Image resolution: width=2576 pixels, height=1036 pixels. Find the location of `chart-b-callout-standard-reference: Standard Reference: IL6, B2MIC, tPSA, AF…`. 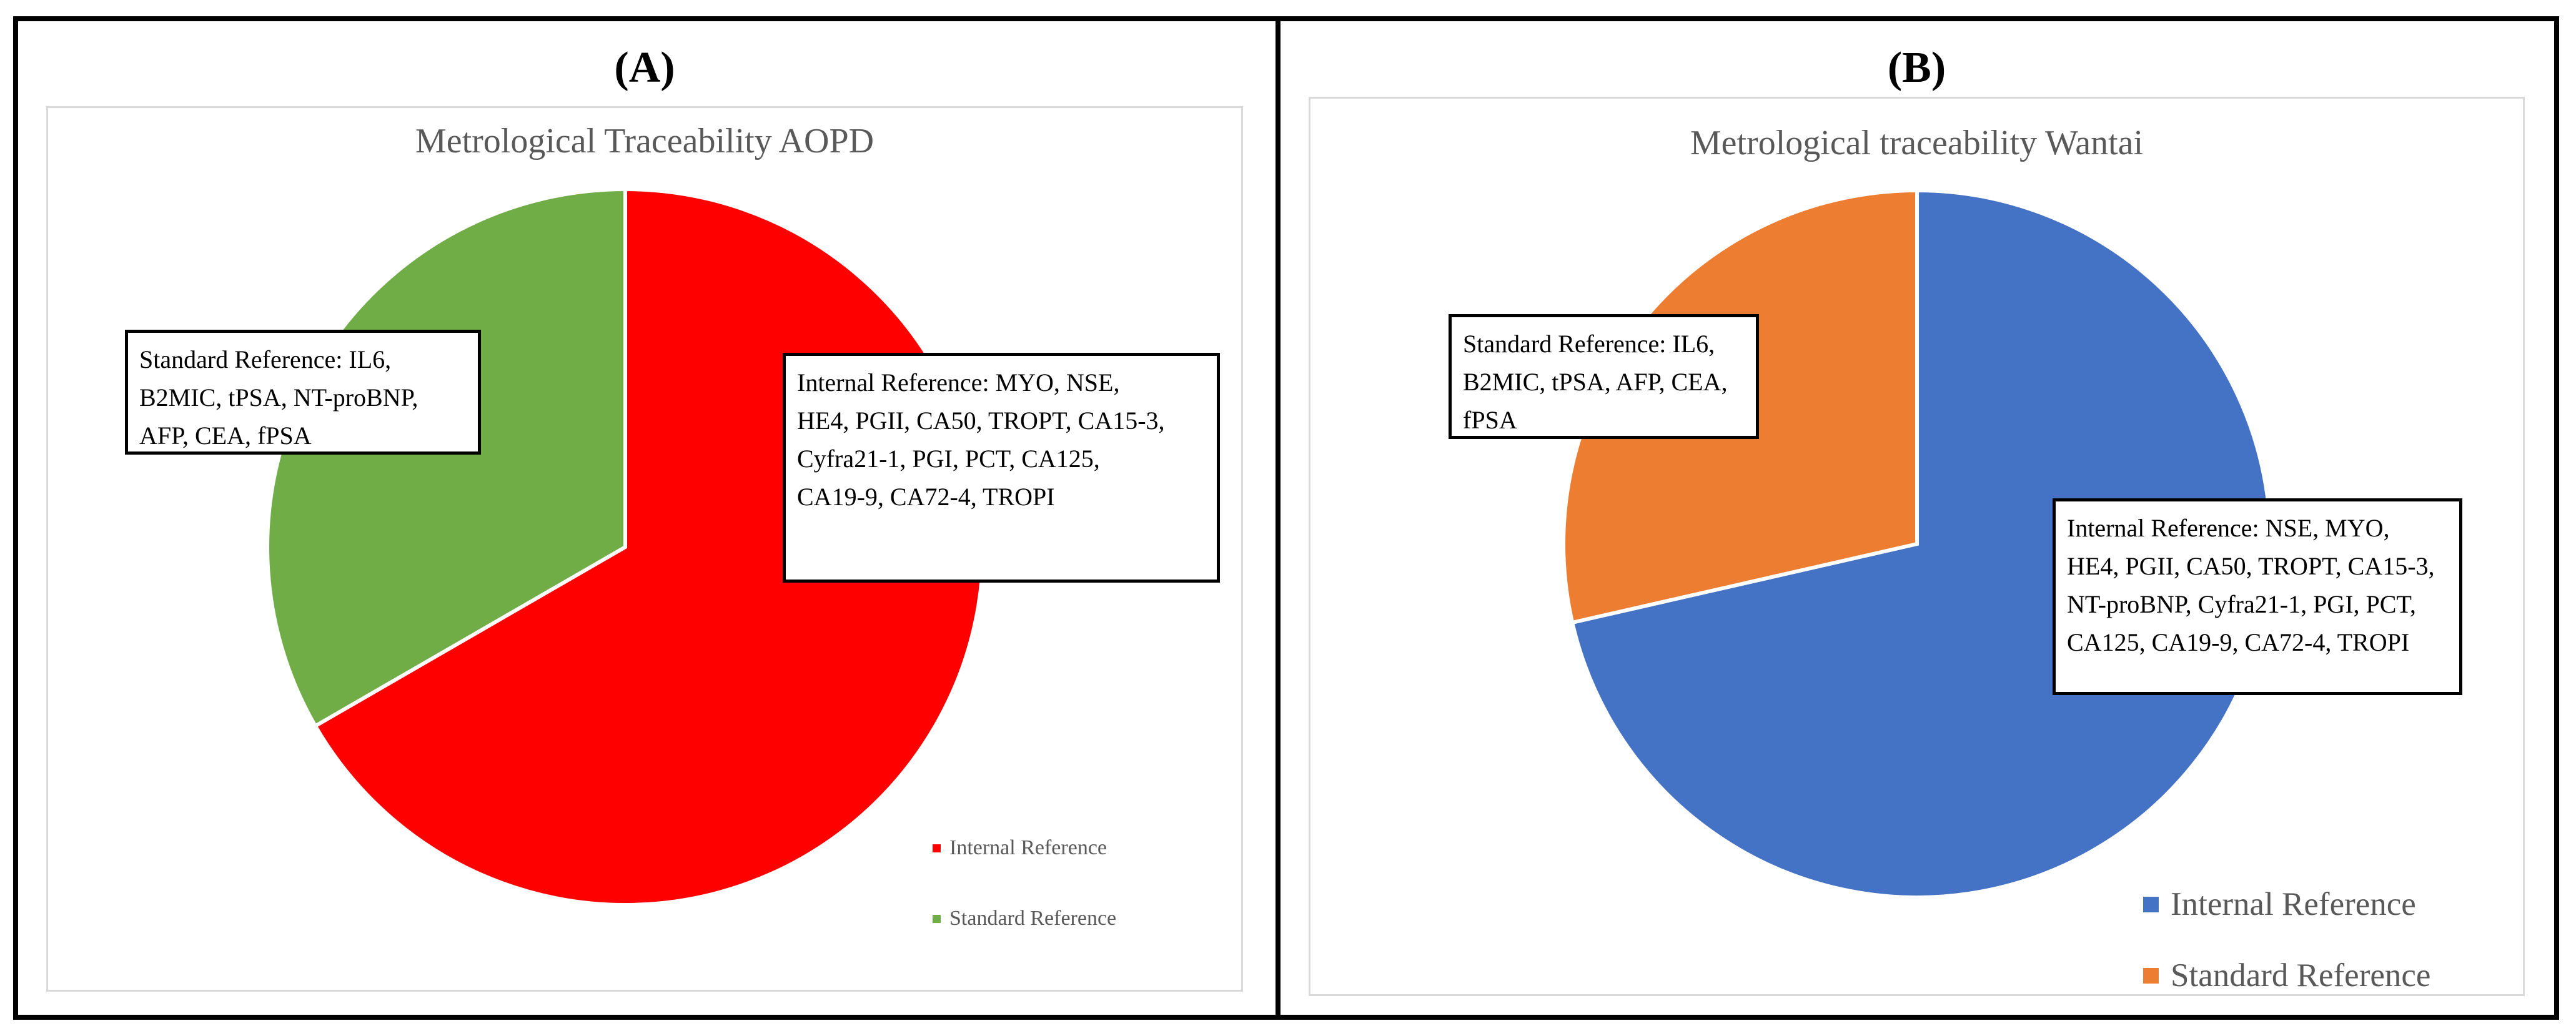

chart-b-callout-standard-reference: Standard Reference: IL6, B2MIC, tPSA, AF… is located at coordinates (1604, 376).